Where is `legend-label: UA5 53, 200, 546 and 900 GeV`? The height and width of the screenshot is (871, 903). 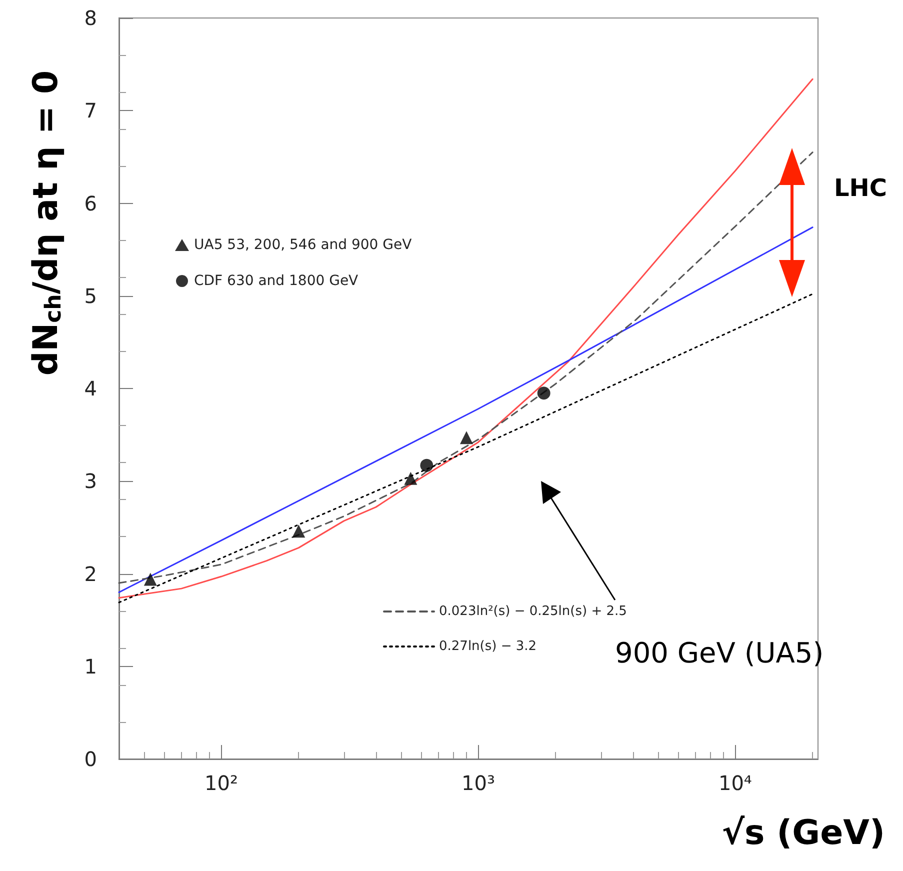
legend-label: UA5 53, 200, 546 and 900 GeV is located at coordinates (303, 245).